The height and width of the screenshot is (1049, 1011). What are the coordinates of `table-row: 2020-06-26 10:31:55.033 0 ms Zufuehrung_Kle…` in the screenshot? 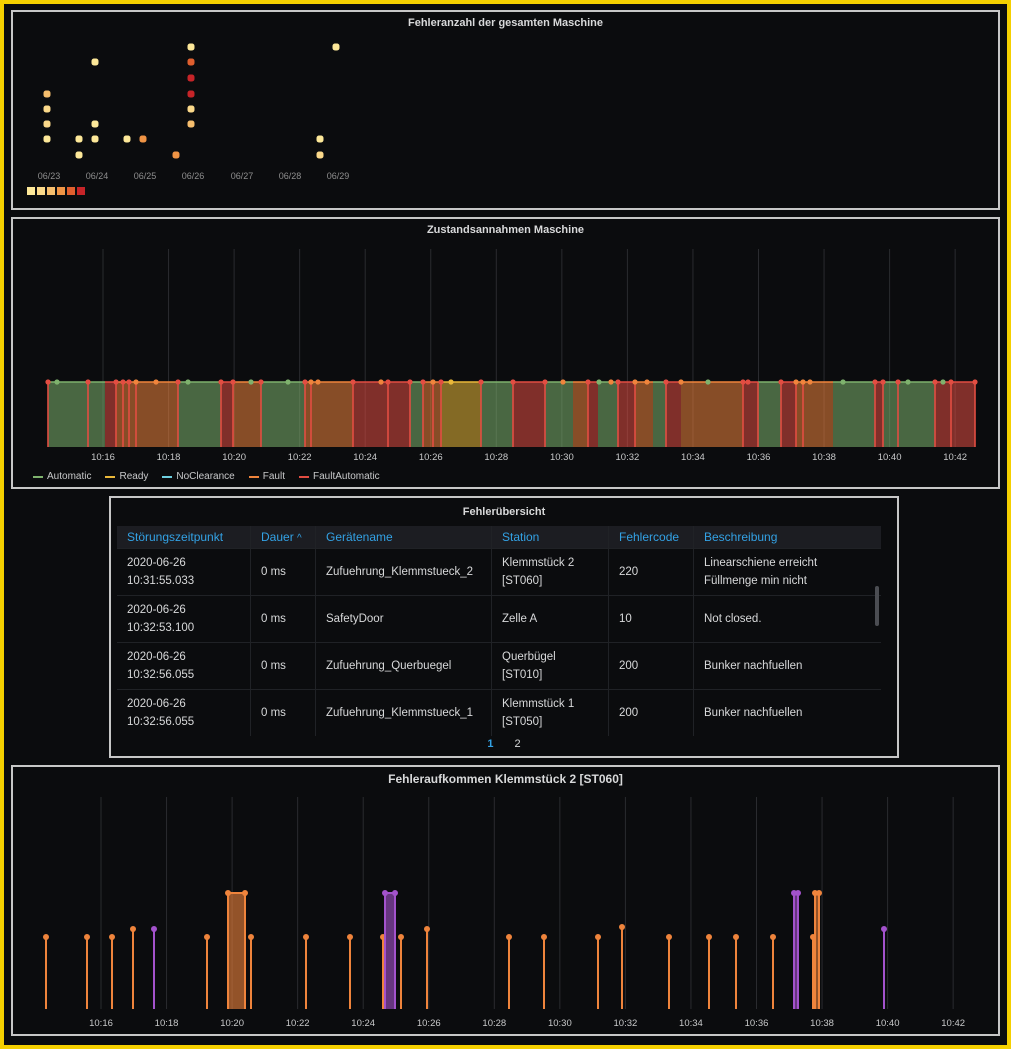 It's located at (499, 572).